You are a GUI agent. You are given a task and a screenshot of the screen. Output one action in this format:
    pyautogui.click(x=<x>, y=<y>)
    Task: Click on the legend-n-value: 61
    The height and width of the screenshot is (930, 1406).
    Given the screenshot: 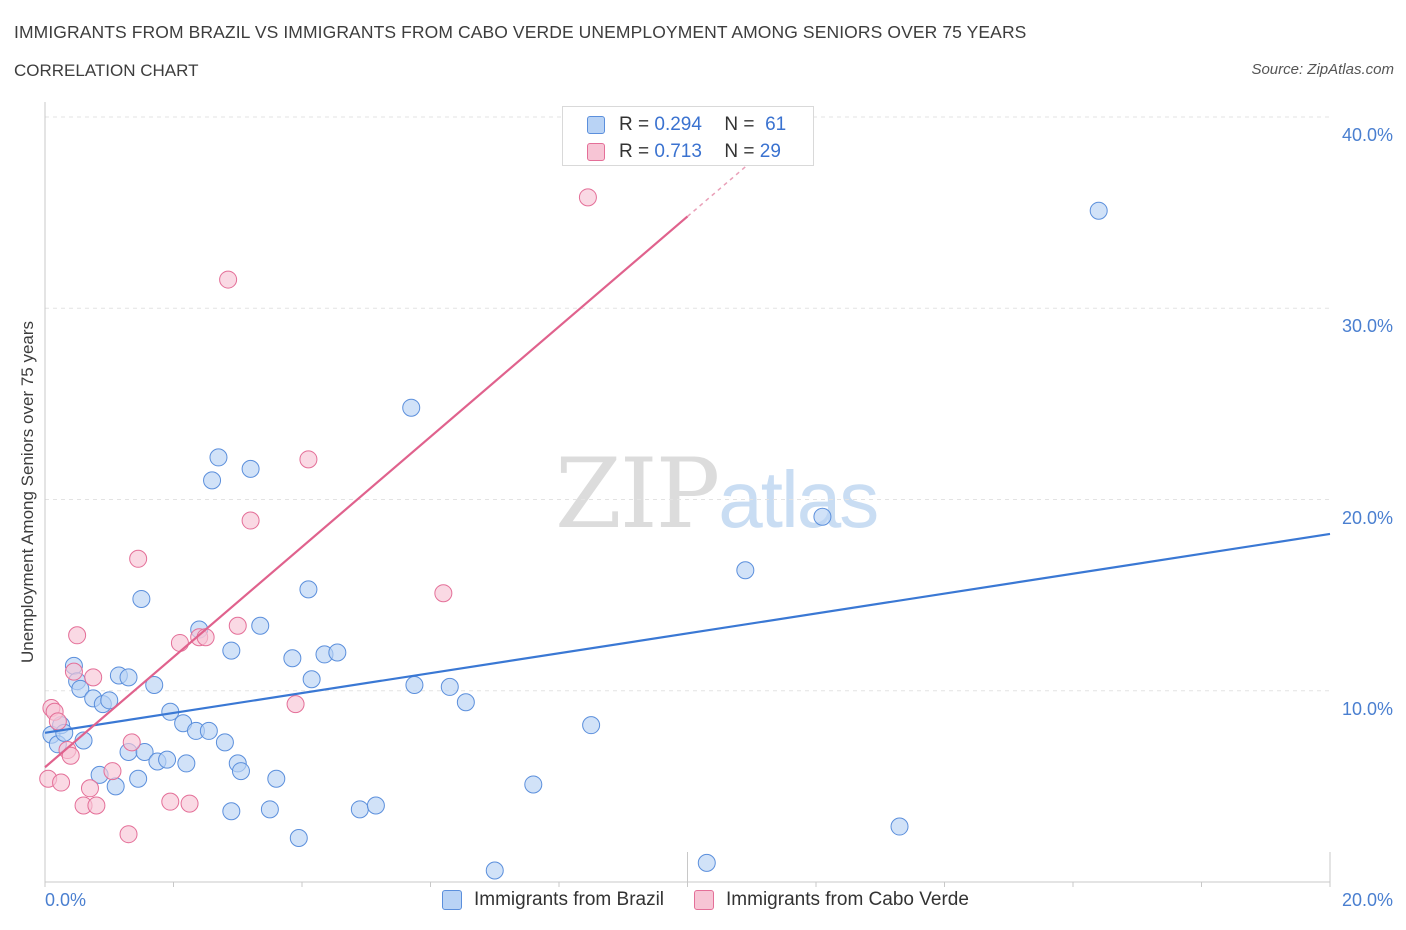 What is the action you would take?
    pyautogui.click(x=776, y=124)
    